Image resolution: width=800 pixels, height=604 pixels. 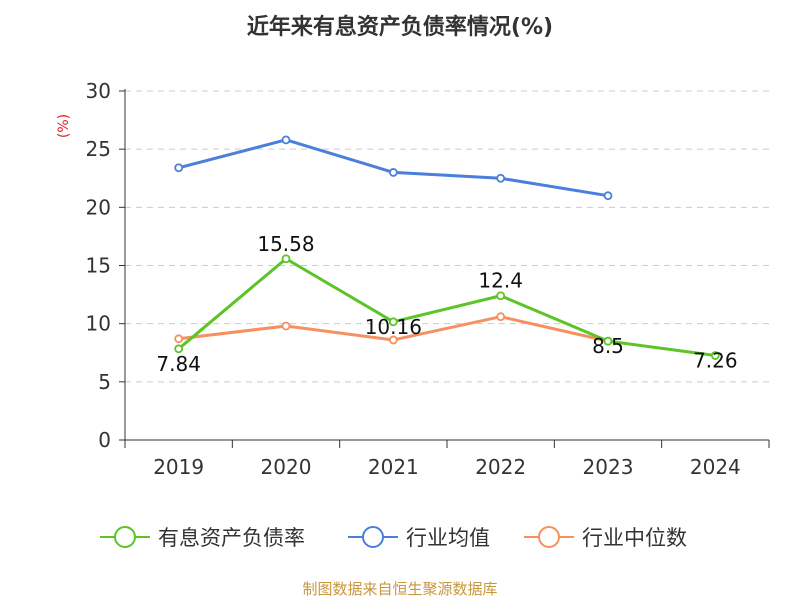 What do you see at coordinates (393, 467) in the screenshot?
I see `x-tick-label: 2021` at bounding box center [393, 467].